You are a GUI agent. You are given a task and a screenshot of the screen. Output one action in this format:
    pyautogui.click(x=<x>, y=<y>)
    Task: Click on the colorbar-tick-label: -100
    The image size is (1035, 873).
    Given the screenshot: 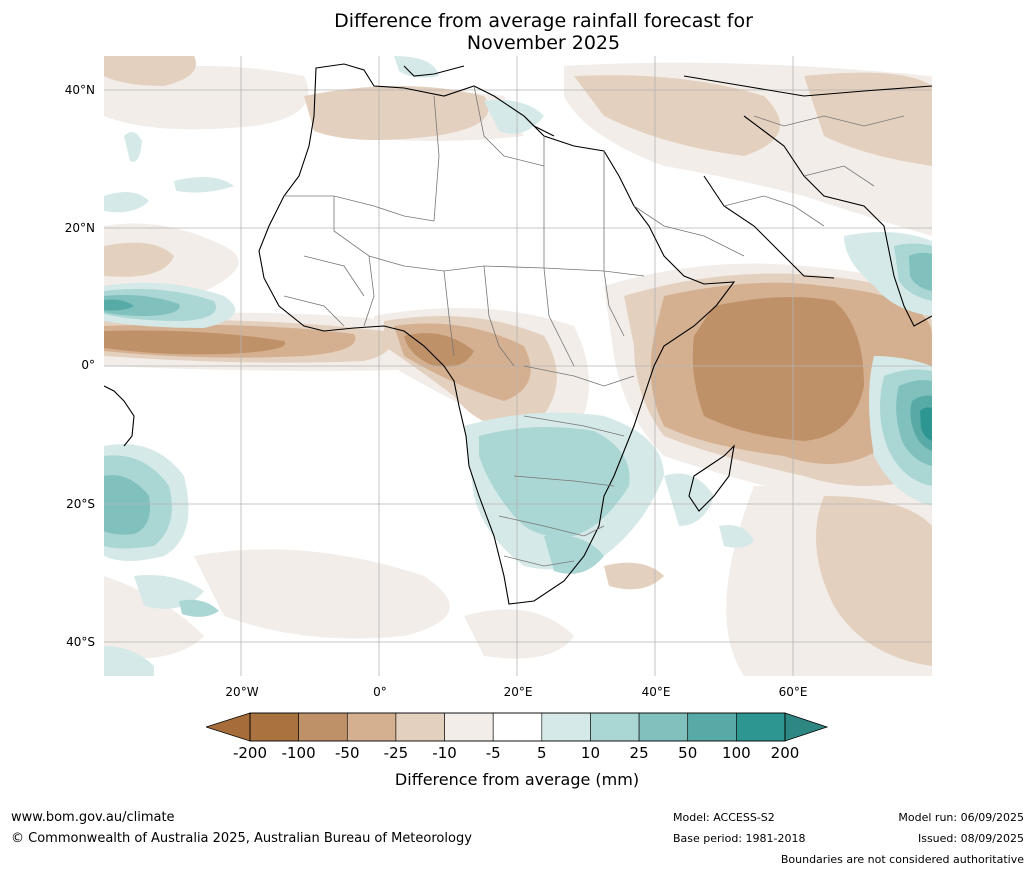 What is the action you would take?
    pyautogui.click(x=298, y=753)
    